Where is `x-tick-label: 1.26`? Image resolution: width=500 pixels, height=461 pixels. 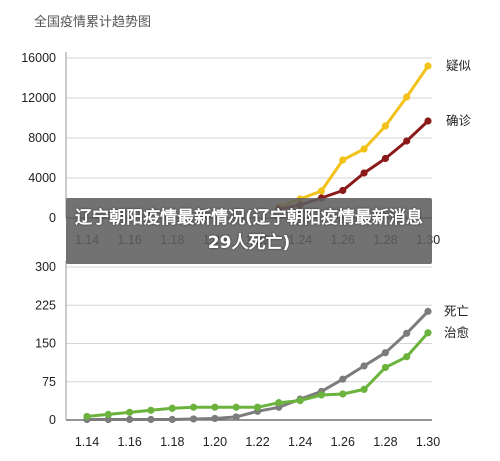 x-tick-label: 1.26 is located at coordinates (343, 442).